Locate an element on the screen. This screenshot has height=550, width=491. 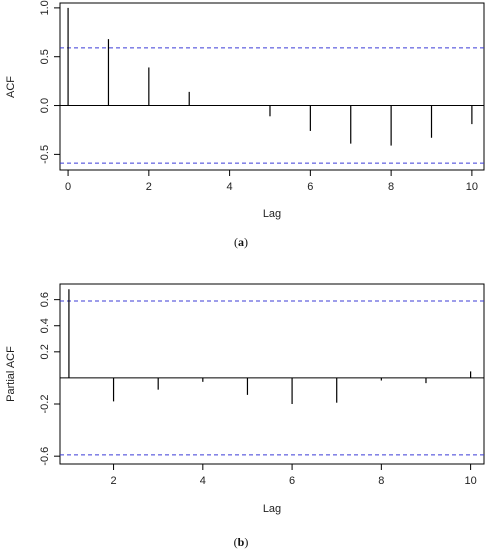
y-tick-label: 0.5 is located at coordinates (45, 56).